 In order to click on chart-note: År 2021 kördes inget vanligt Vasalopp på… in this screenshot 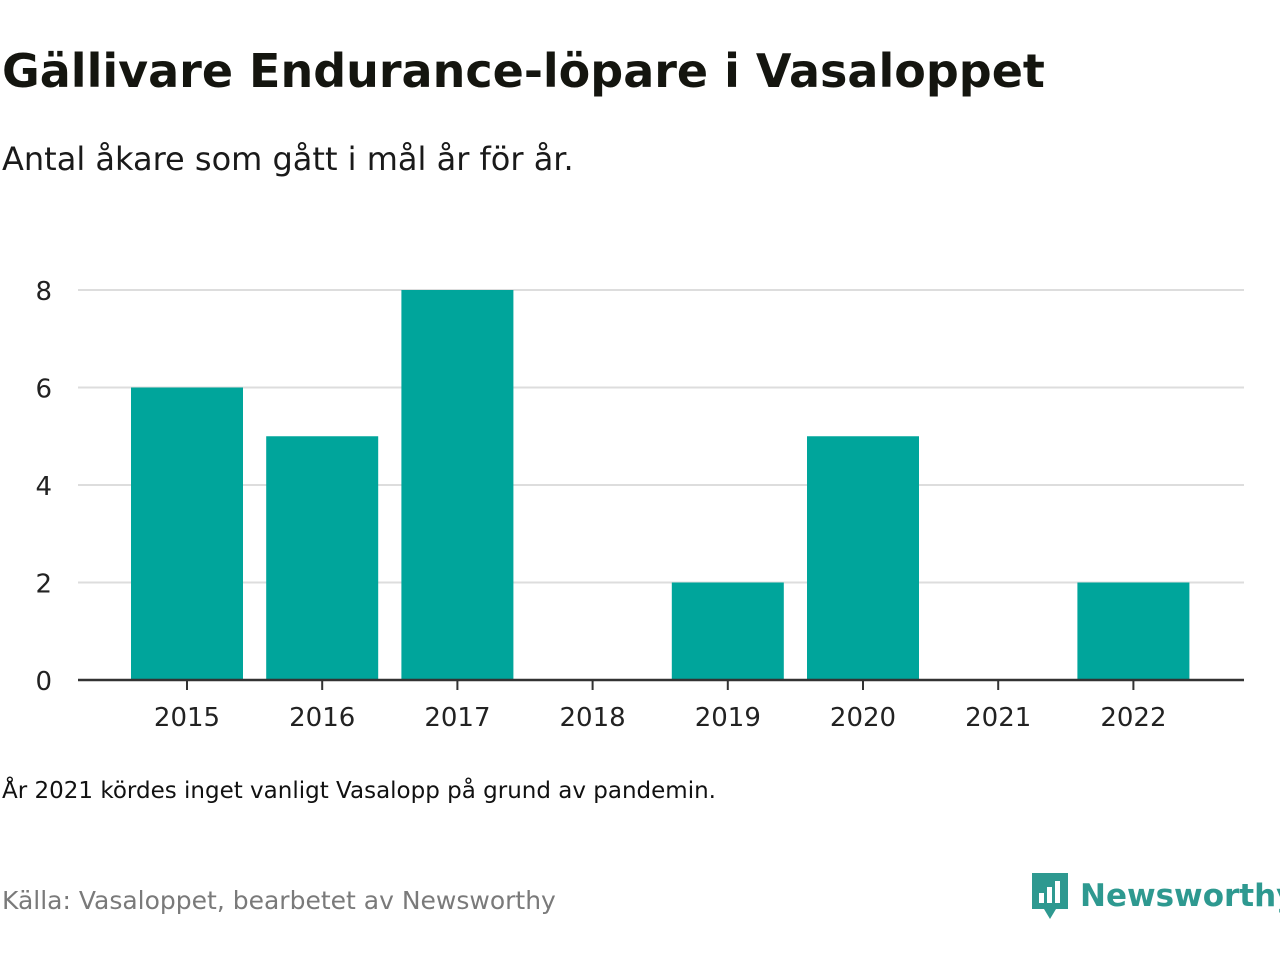, I will do `click(359, 791)`.